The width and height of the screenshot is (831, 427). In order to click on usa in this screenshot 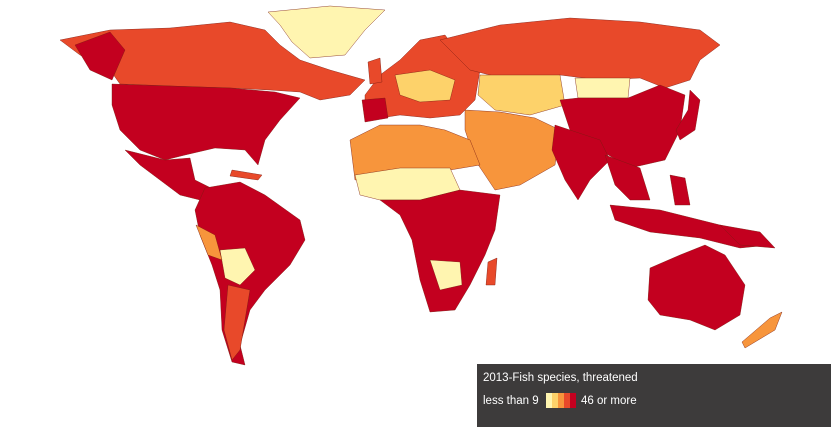, I will do `click(206, 124)`.